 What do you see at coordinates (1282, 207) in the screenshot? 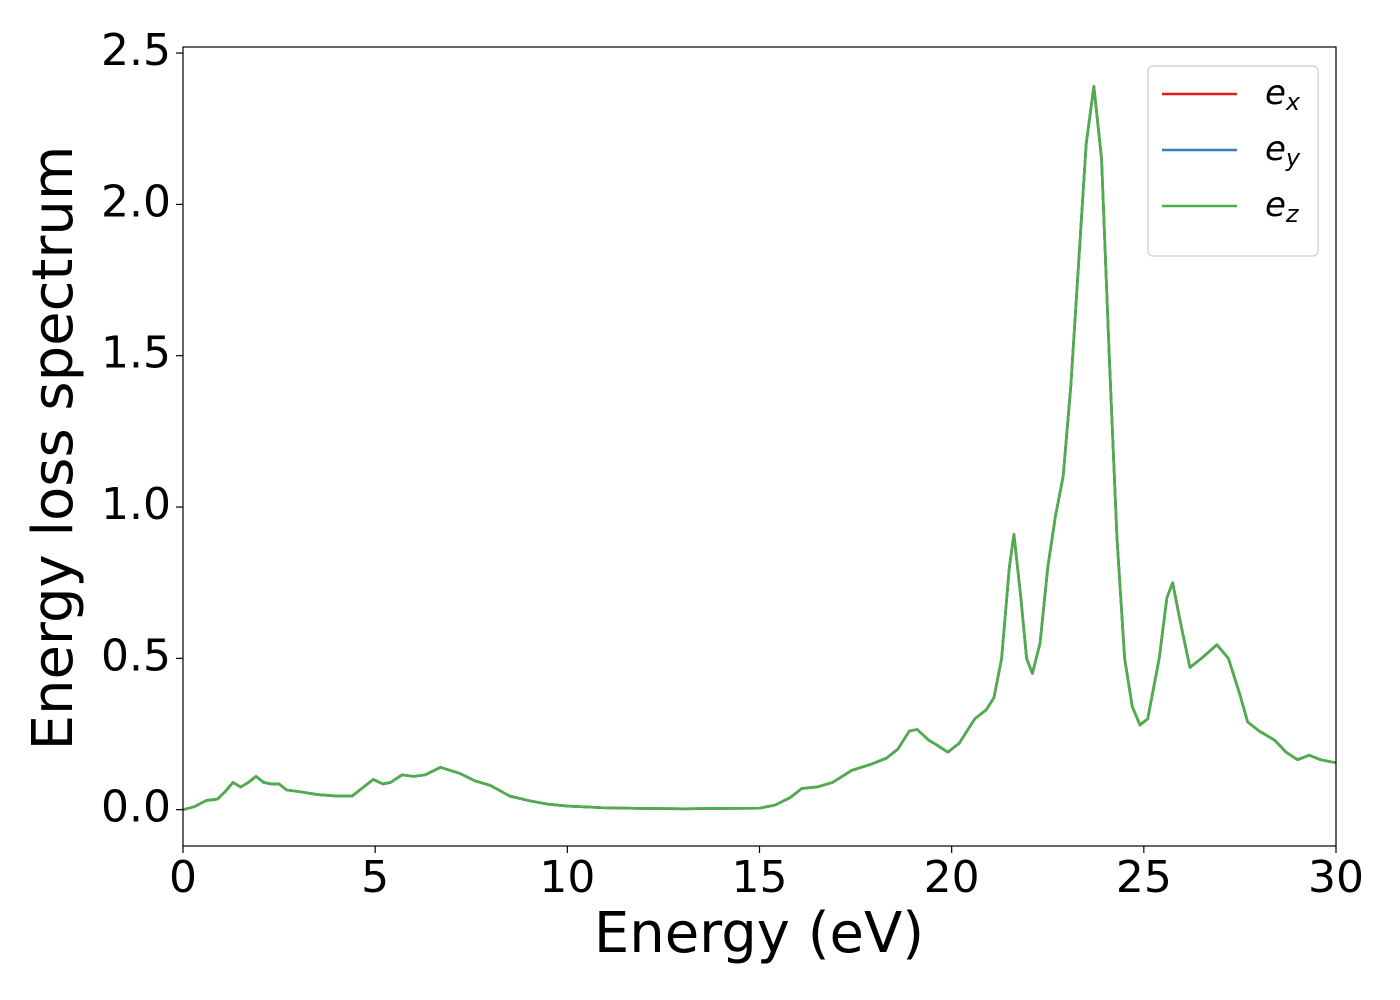
I see `legend-label: ez` at bounding box center [1282, 207].